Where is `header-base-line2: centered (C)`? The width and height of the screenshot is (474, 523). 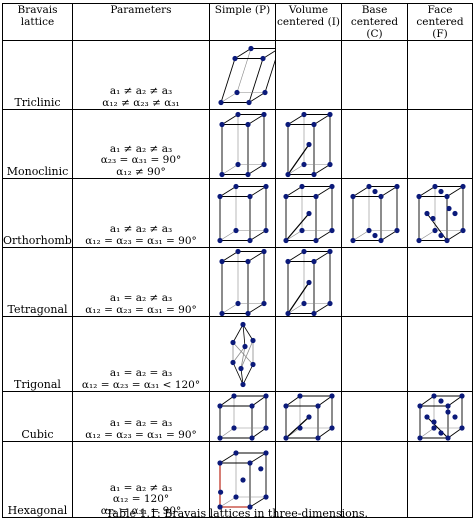
header-base-line2: centered (C) is located at coordinates (374, 28).